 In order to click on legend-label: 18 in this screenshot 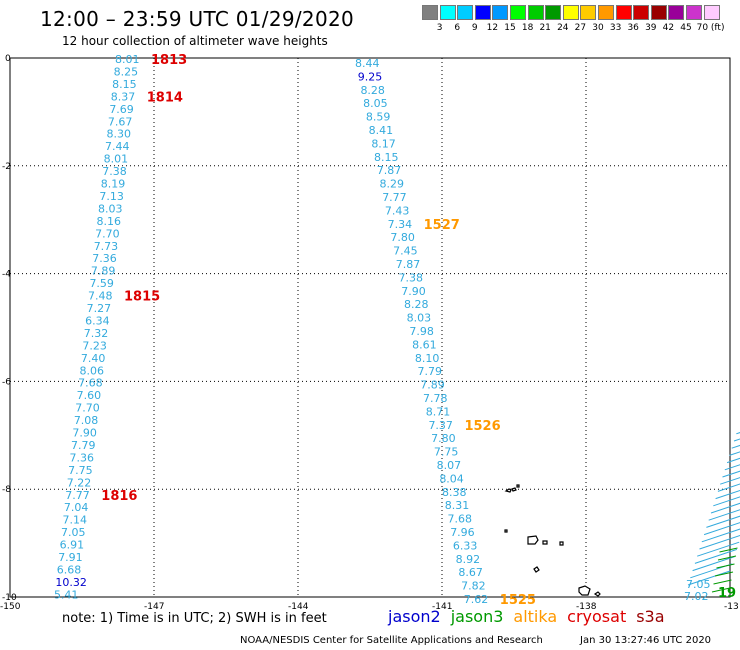, I will do `click(527, 28)`.